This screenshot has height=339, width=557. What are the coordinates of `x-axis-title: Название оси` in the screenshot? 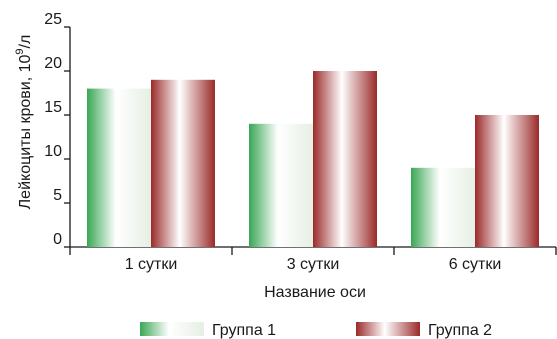 It's located at (315, 292).